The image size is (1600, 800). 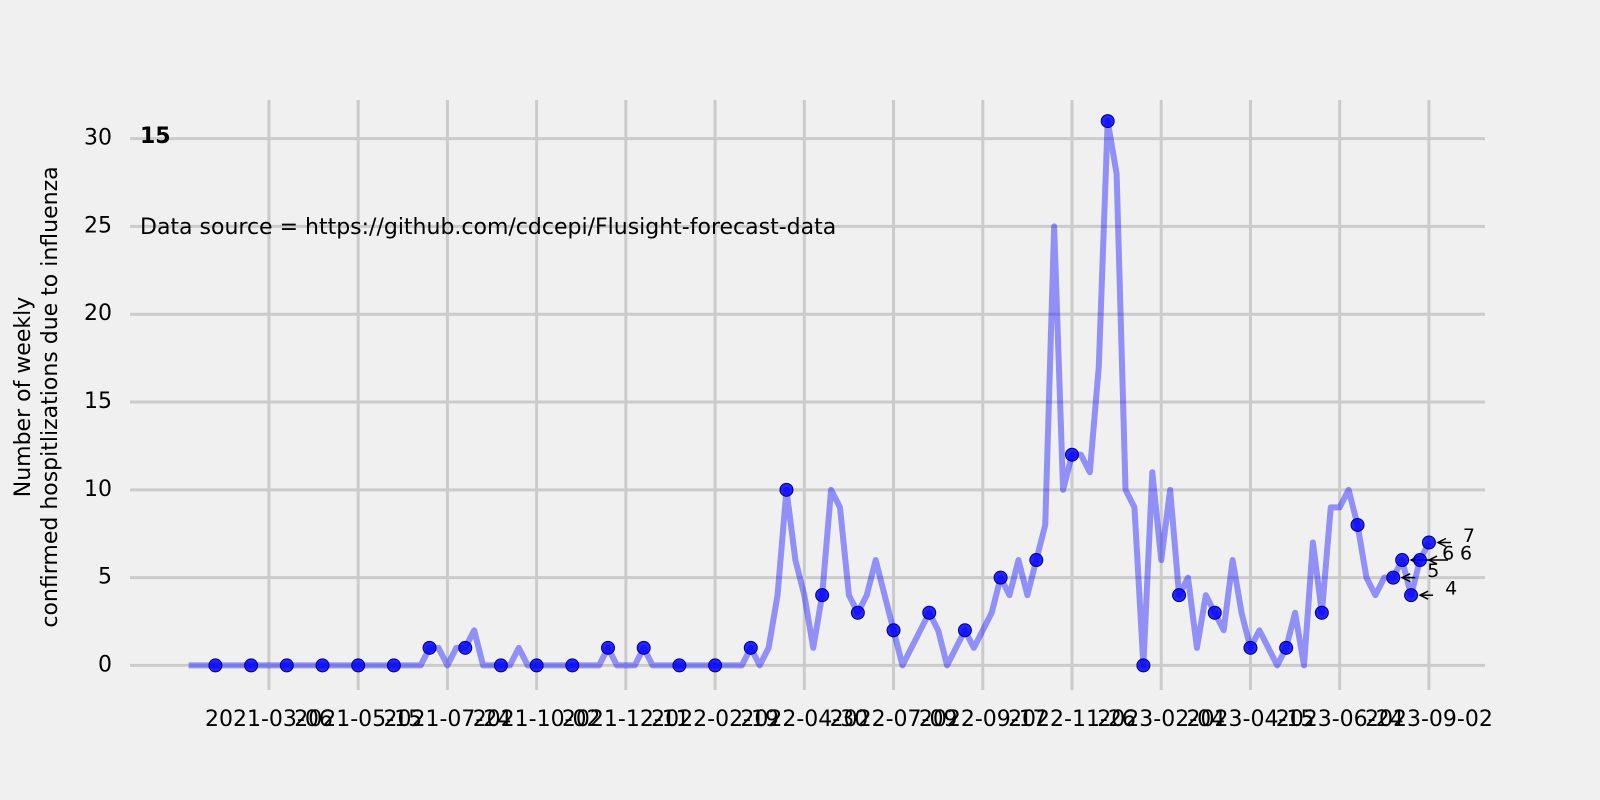 What do you see at coordinates (1469, 536) in the screenshot?
I see `annotation-label: 7` at bounding box center [1469, 536].